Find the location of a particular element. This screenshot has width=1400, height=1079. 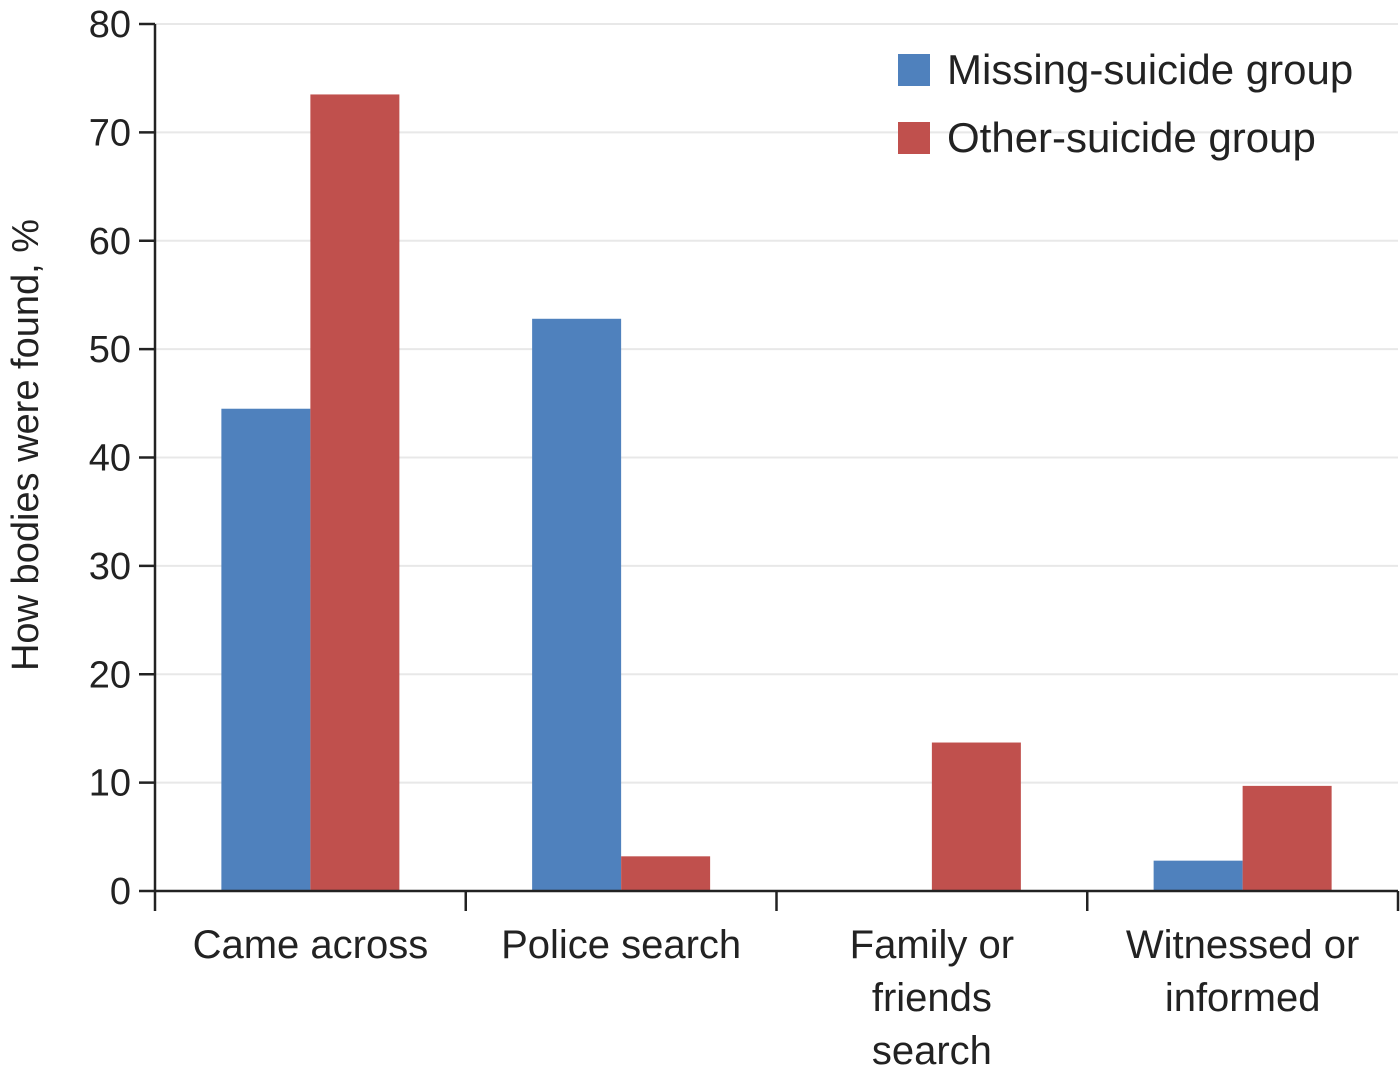

y-tick-label: 0 is located at coordinates (120, 892).